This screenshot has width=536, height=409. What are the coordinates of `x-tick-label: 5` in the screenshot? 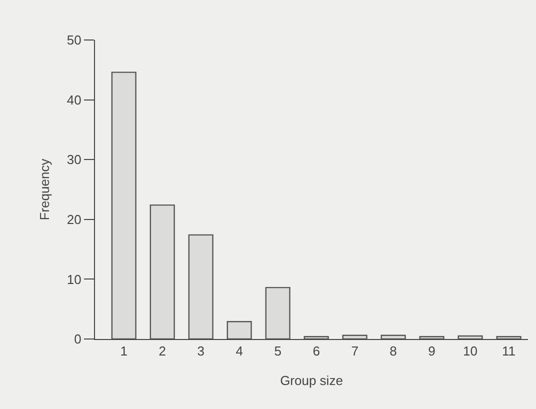 It's located at (278, 351).